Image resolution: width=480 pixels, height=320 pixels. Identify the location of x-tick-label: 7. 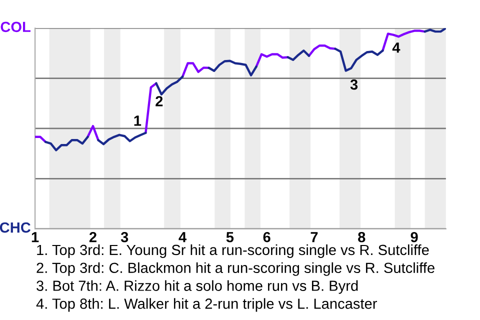
(314, 237).